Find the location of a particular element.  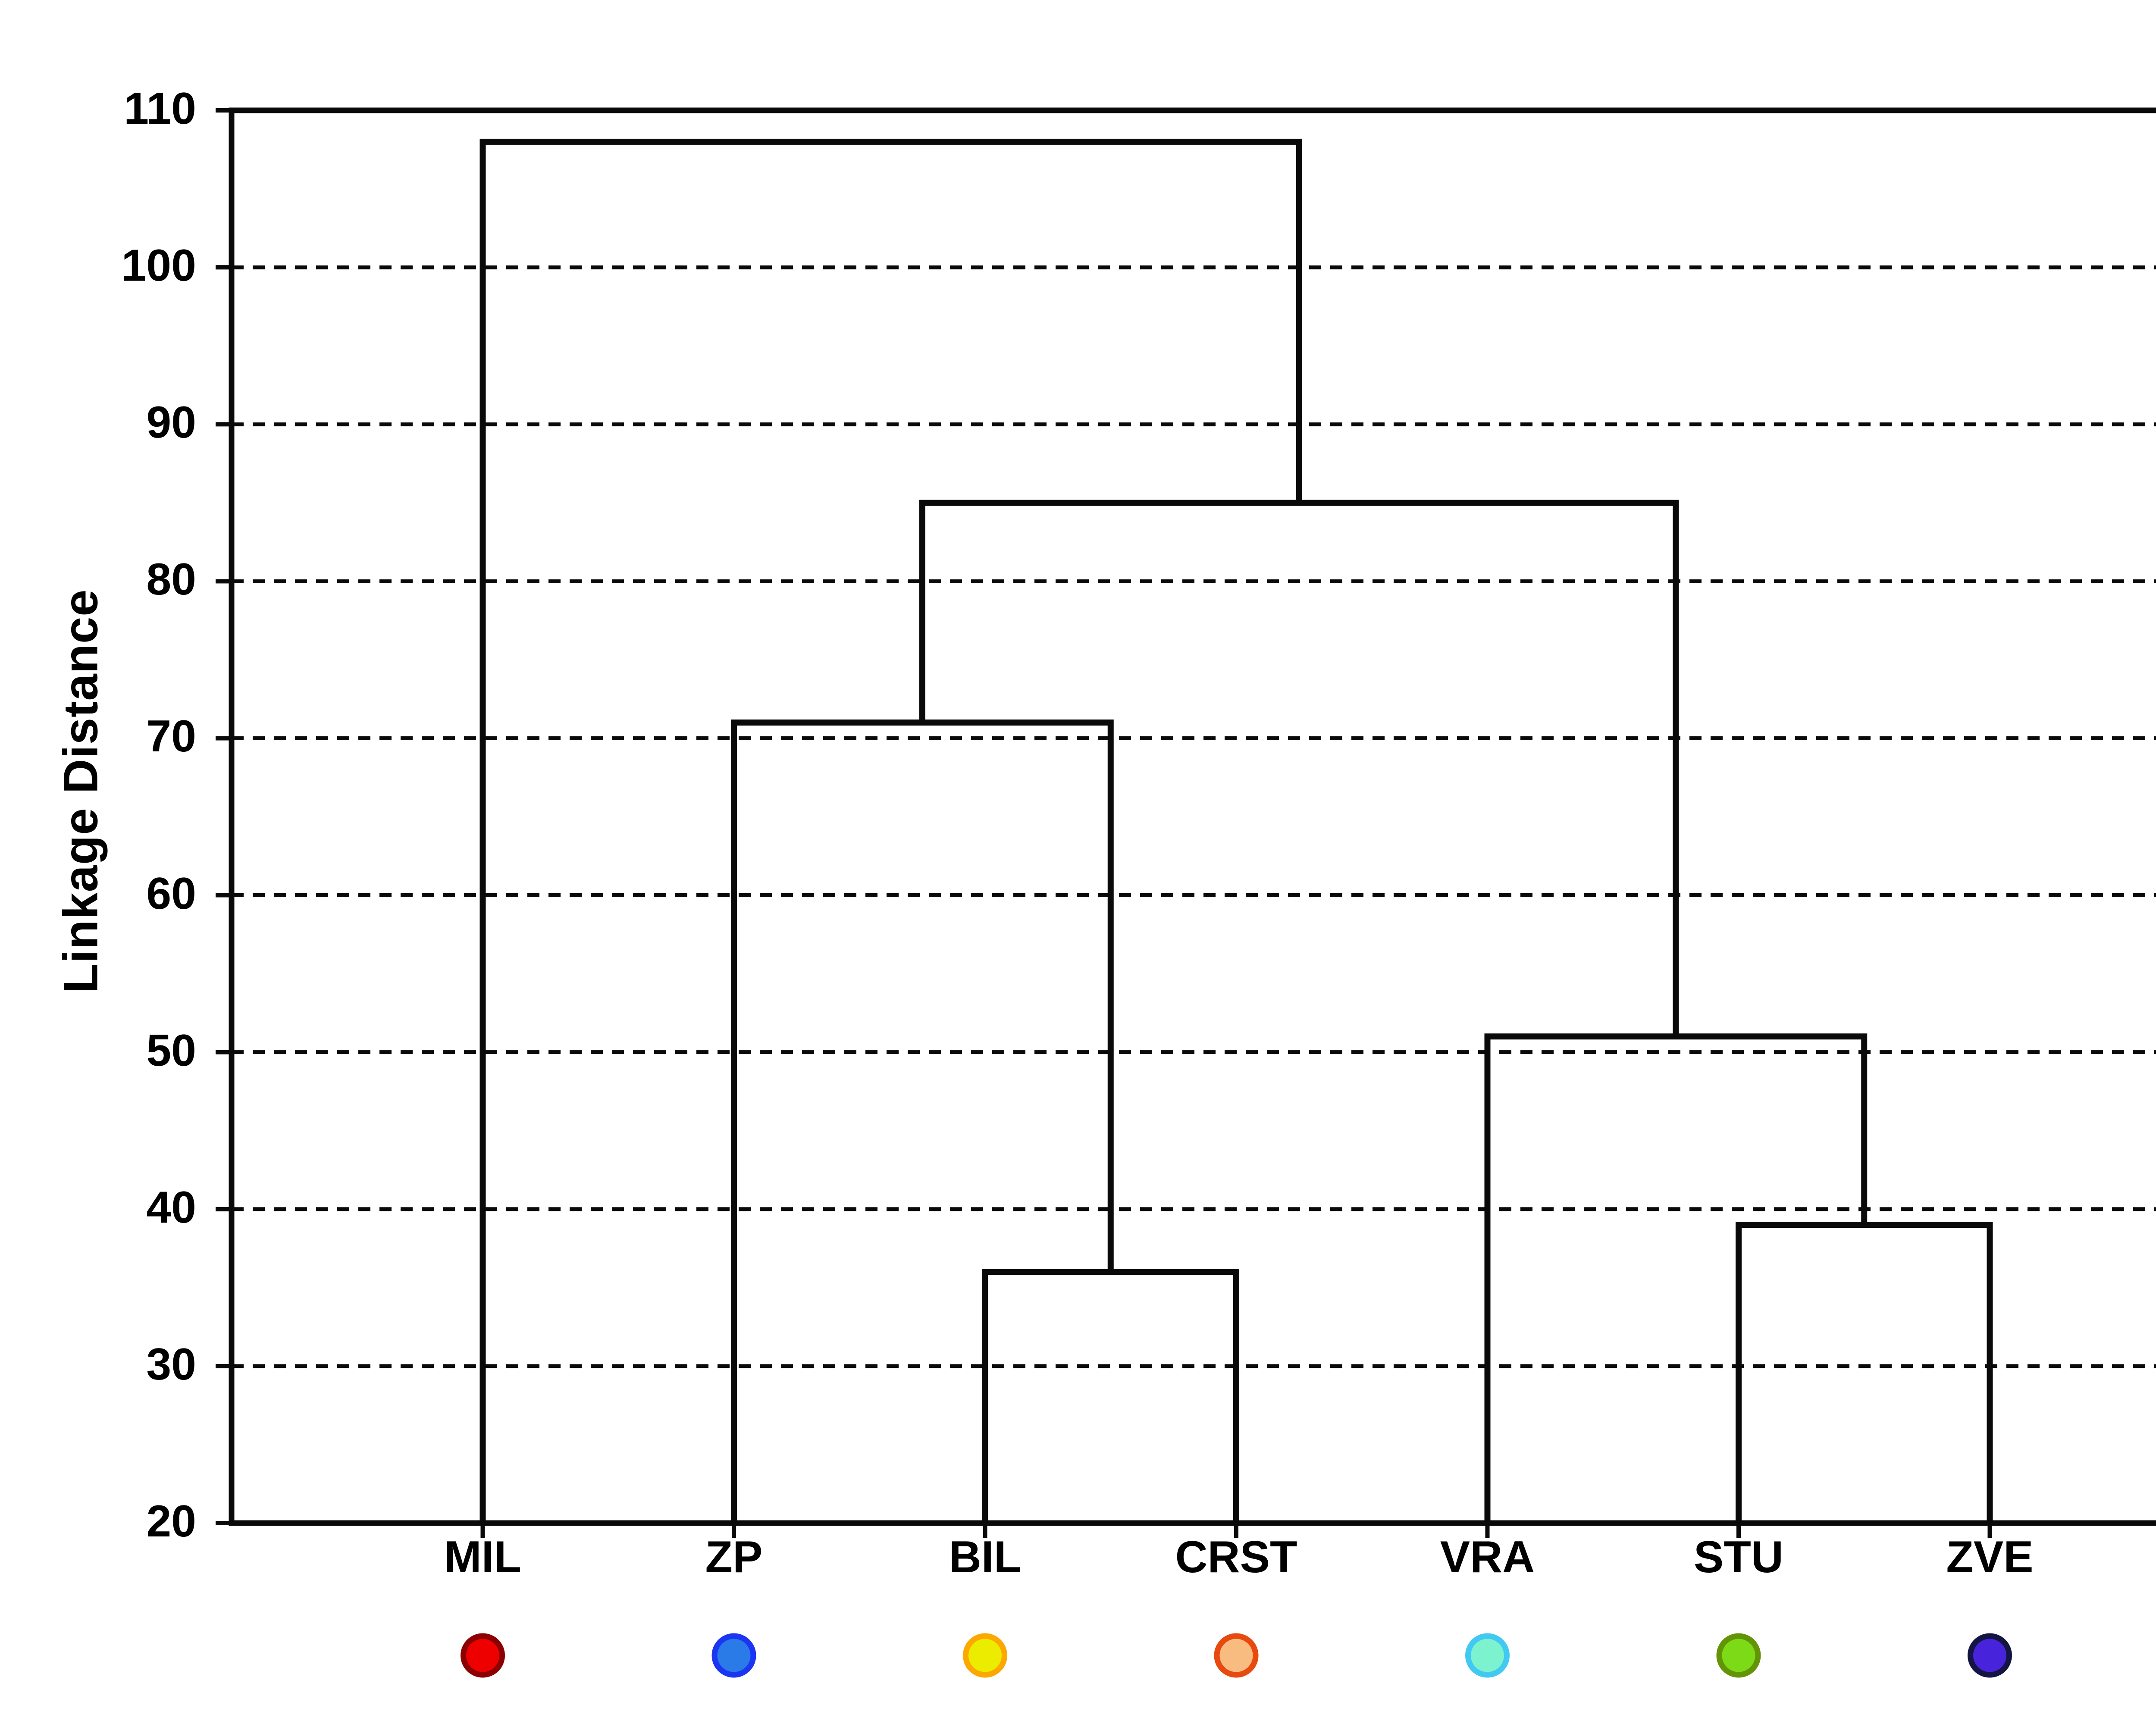

y-tick-label: 20 is located at coordinates (171, 1521).